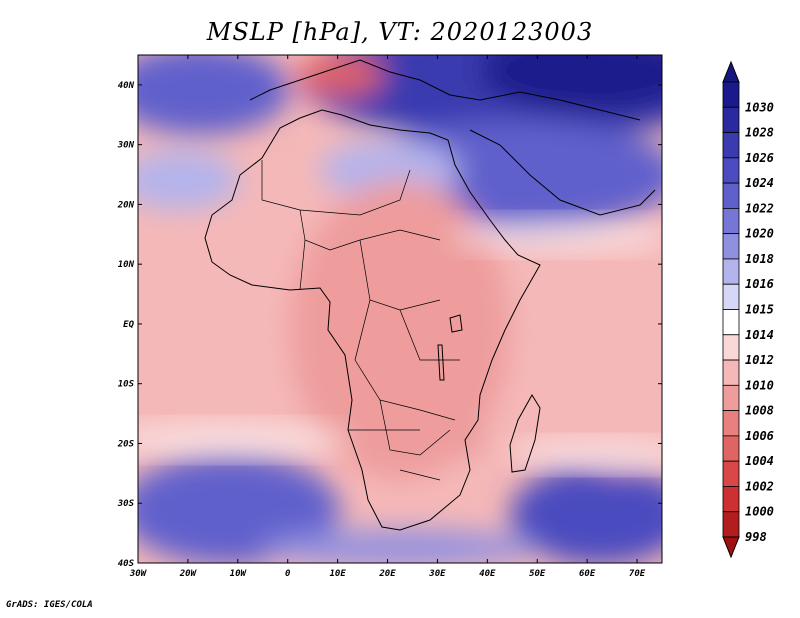 The height and width of the screenshot is (618, 800). Describe the element at coordinates (571, 85) in the screenshot. I see `european-high-core` at that location.